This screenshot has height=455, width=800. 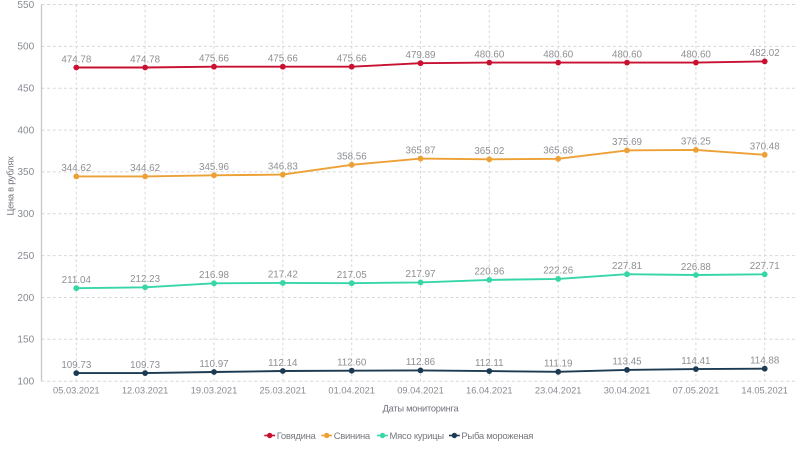 What do you see at coordinates (695, 361) in the screenshot?
I see `svg-text: 114.41` at bounding box center [695, 361].